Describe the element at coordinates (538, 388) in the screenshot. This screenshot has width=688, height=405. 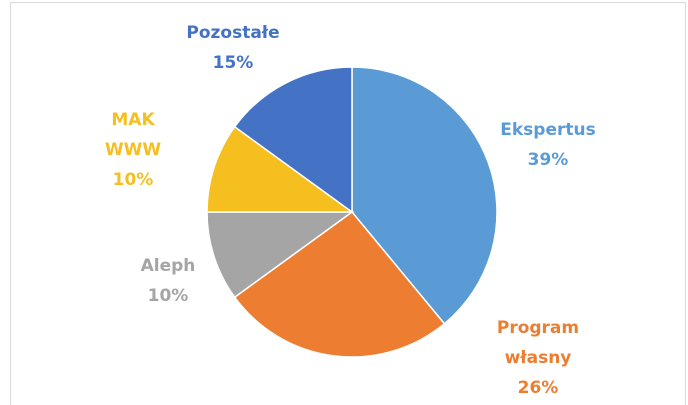
I see `slice-value: 26%` at that location.